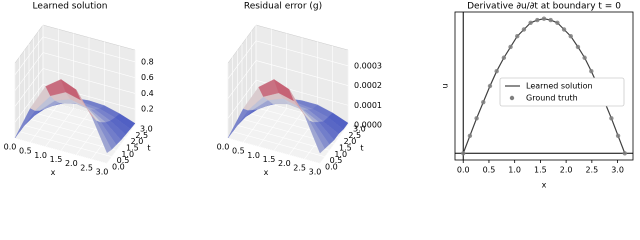  What do you see at coordinates (368, 125) in the screenshot?
I see `z-tick-label: 0.0000` at bounding box center [368, 125].